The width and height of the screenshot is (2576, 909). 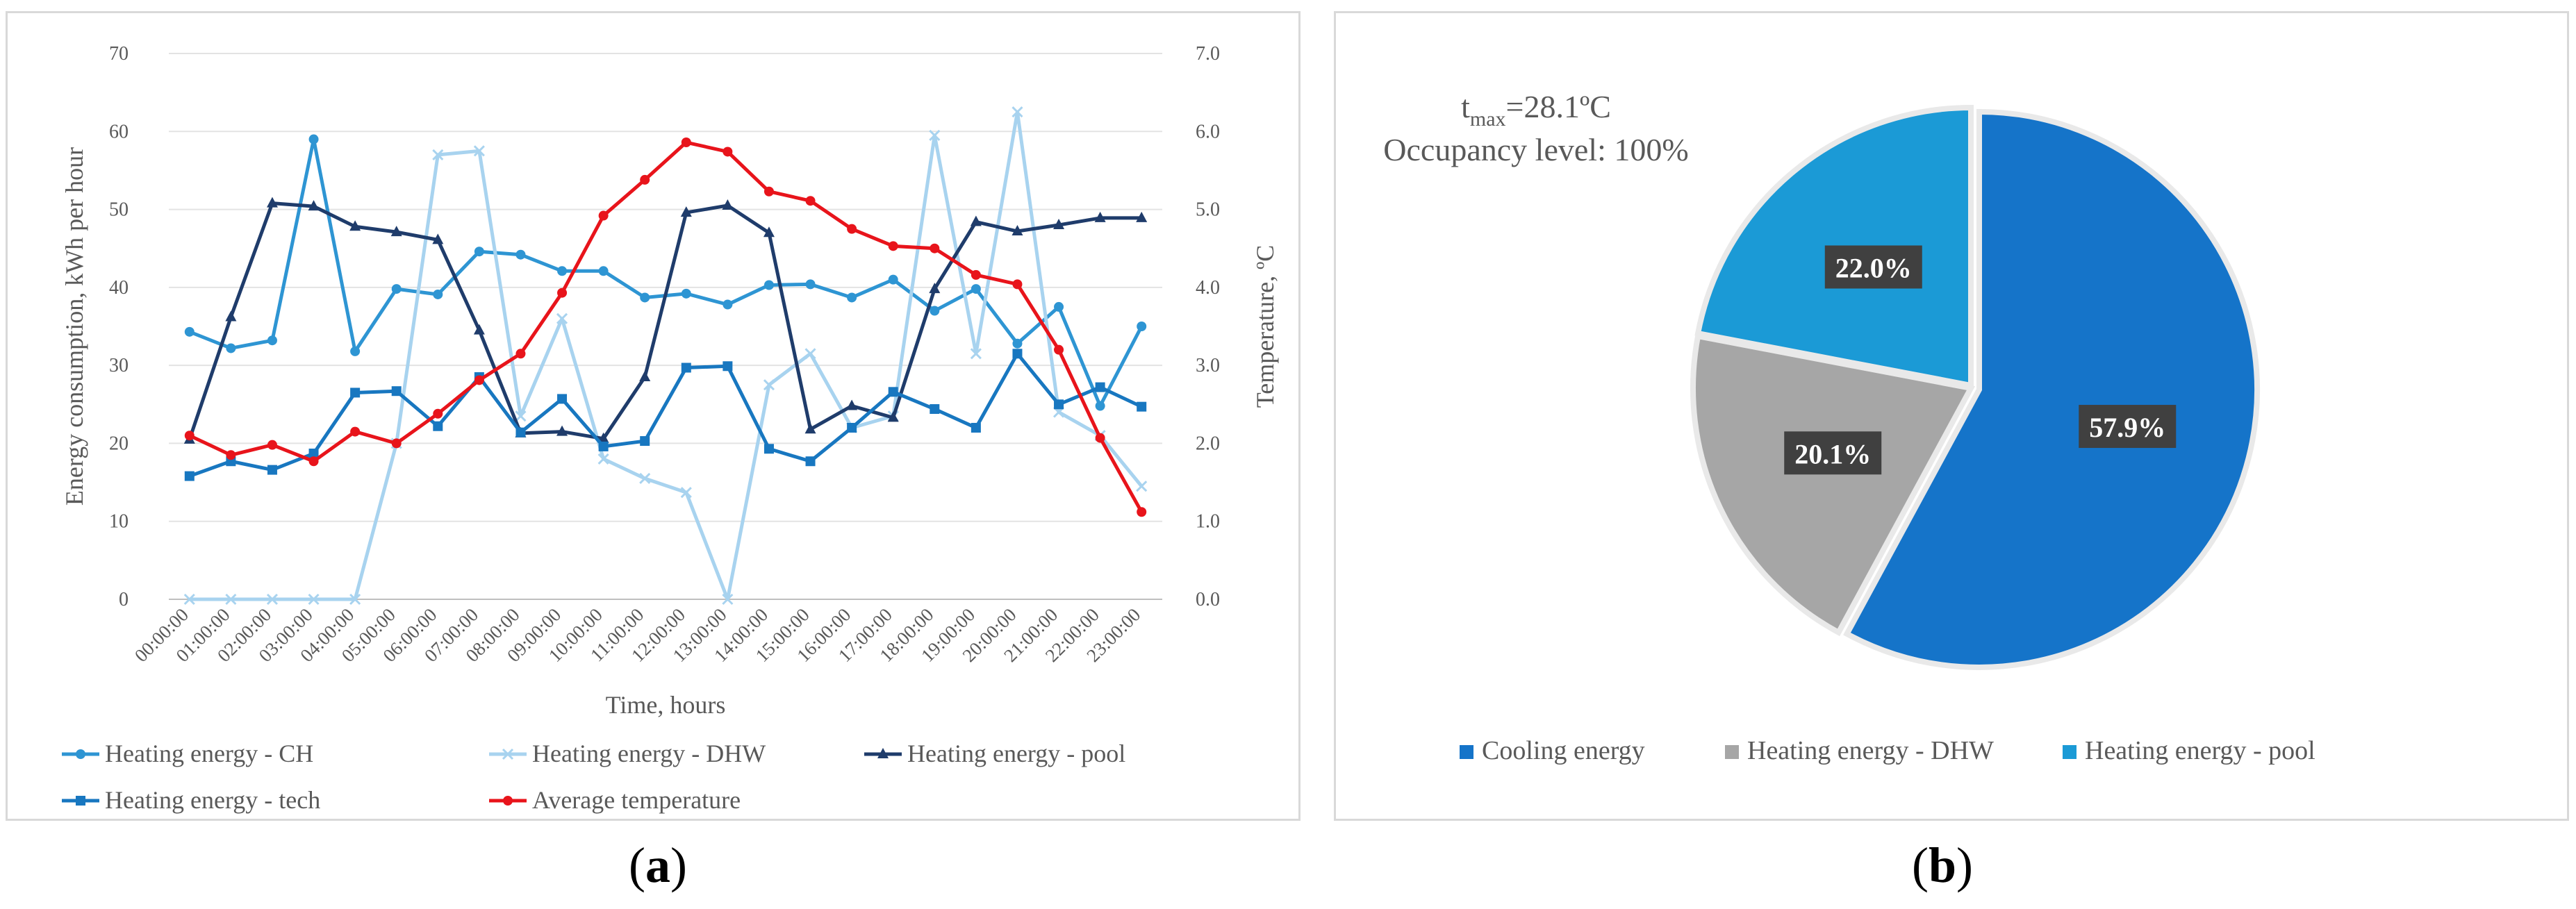 I want to click on y-tick-label: 30, so click(x=119, y=365).